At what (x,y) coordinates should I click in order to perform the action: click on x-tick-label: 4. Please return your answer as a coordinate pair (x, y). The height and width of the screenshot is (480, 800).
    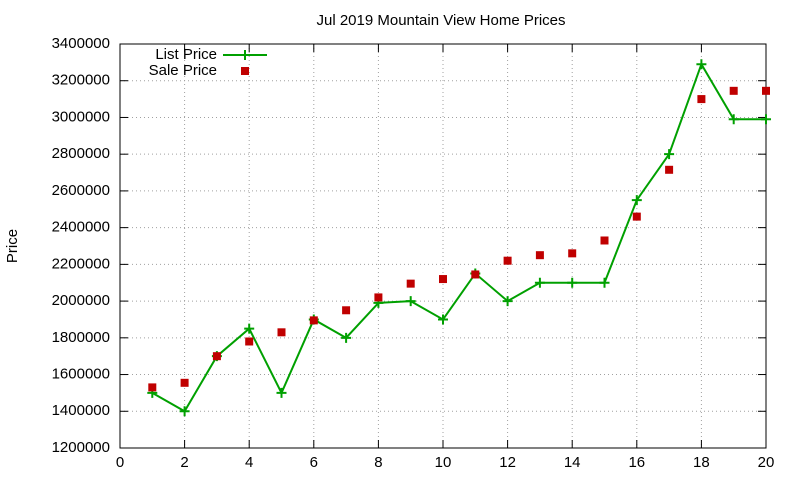
    Looking at the image, I should click on (249, 462).